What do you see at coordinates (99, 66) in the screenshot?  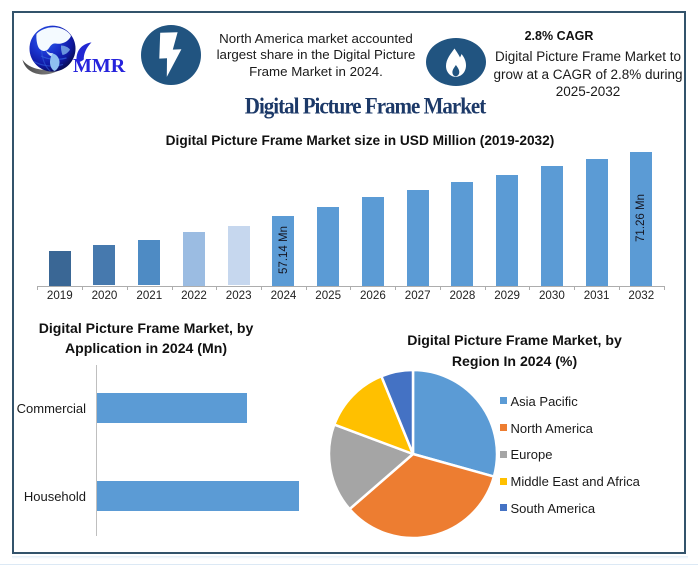 I see `svg-text: MMR` at bounding box center [99, 66].